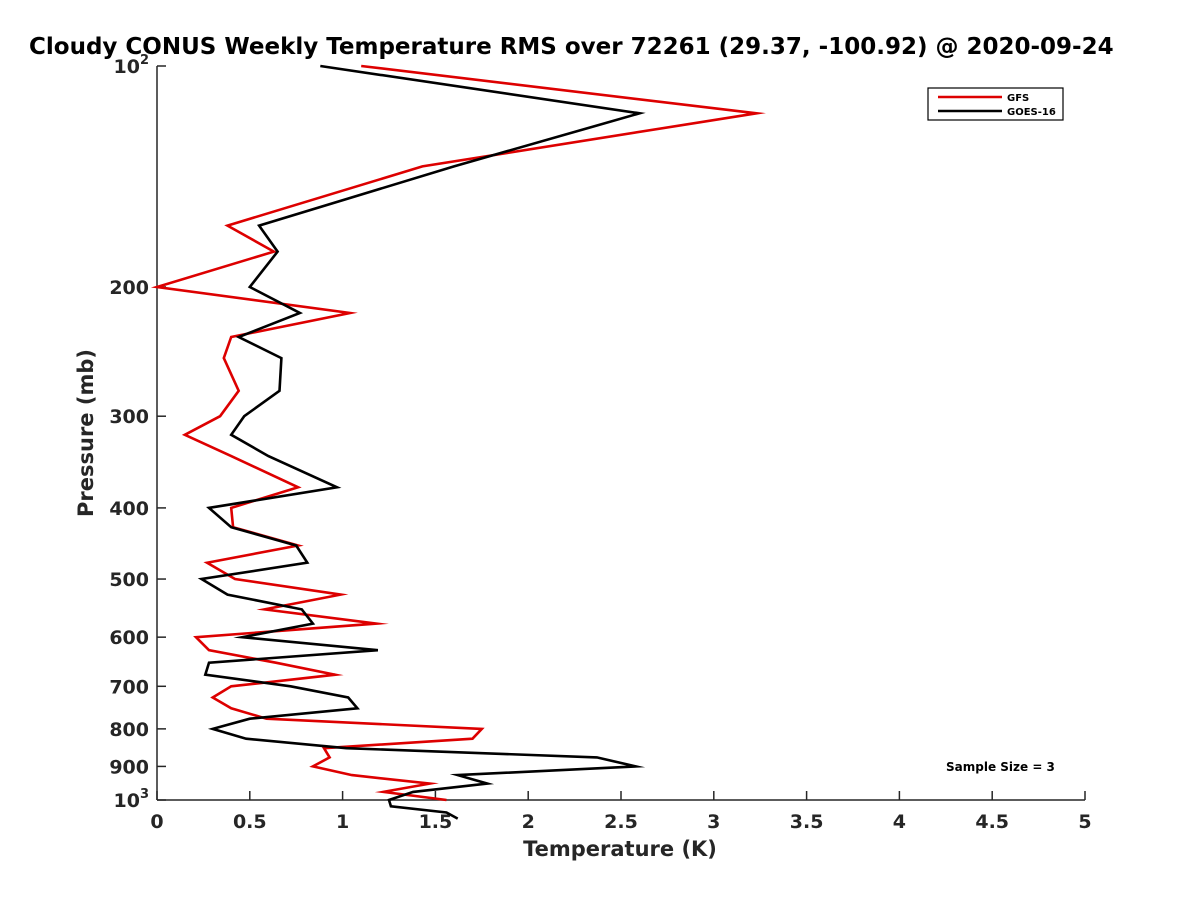  What do you see at coordinates (342, 822) in the screenshot?
I see `x-tick-label: 1` at bounding box center [342, 822].